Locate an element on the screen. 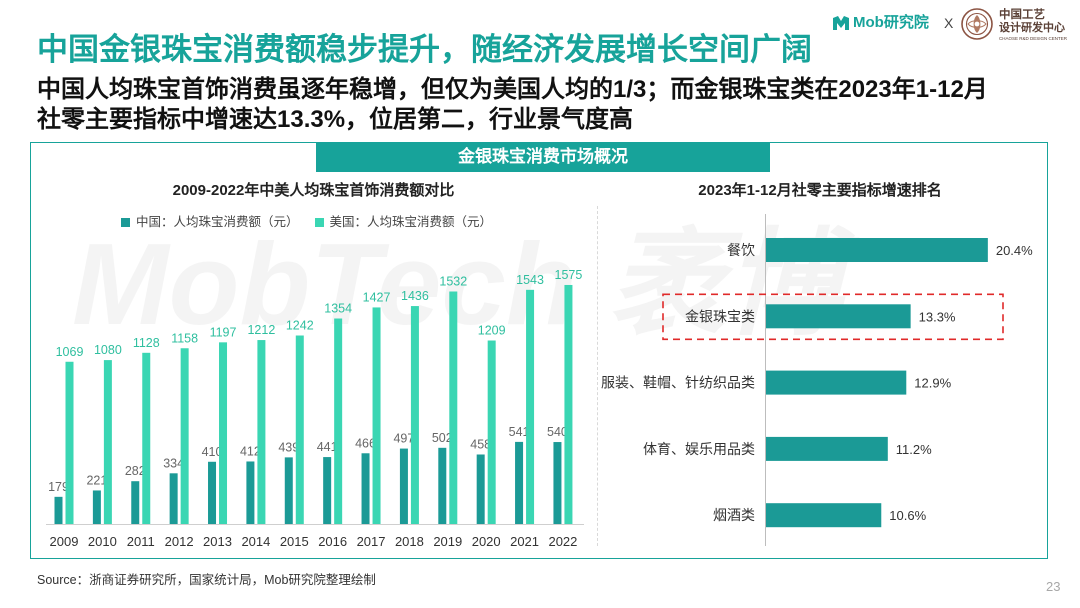  us-value-label: 1532 is located at coordinates (453, 281).